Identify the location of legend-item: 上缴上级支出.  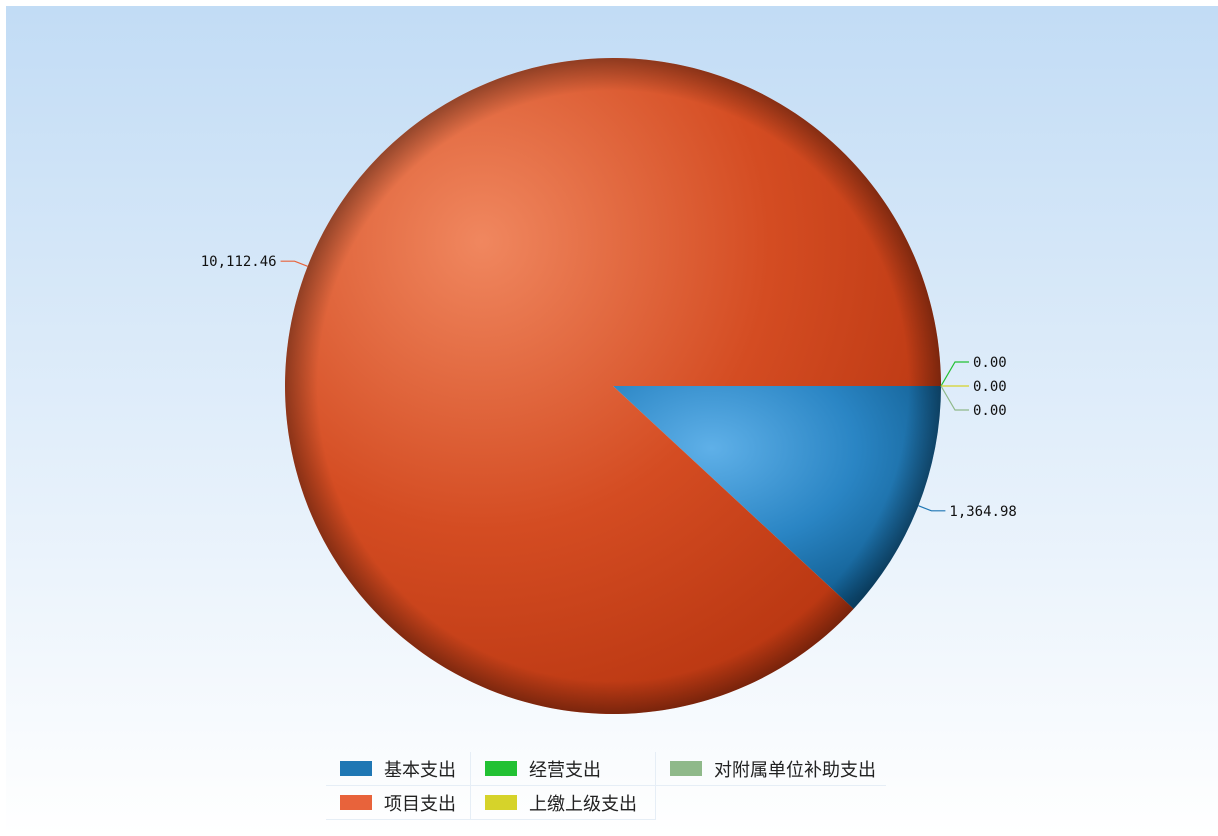
(563, 803).